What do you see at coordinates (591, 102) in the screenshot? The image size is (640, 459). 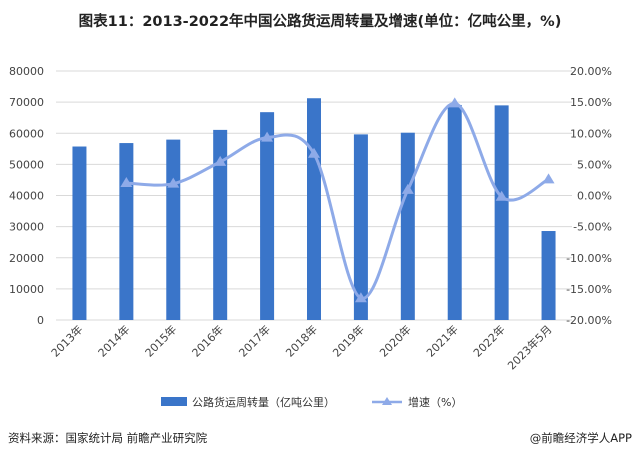 I see `y-right-tick-label: 15.00%` at bounding box center [591, 102].